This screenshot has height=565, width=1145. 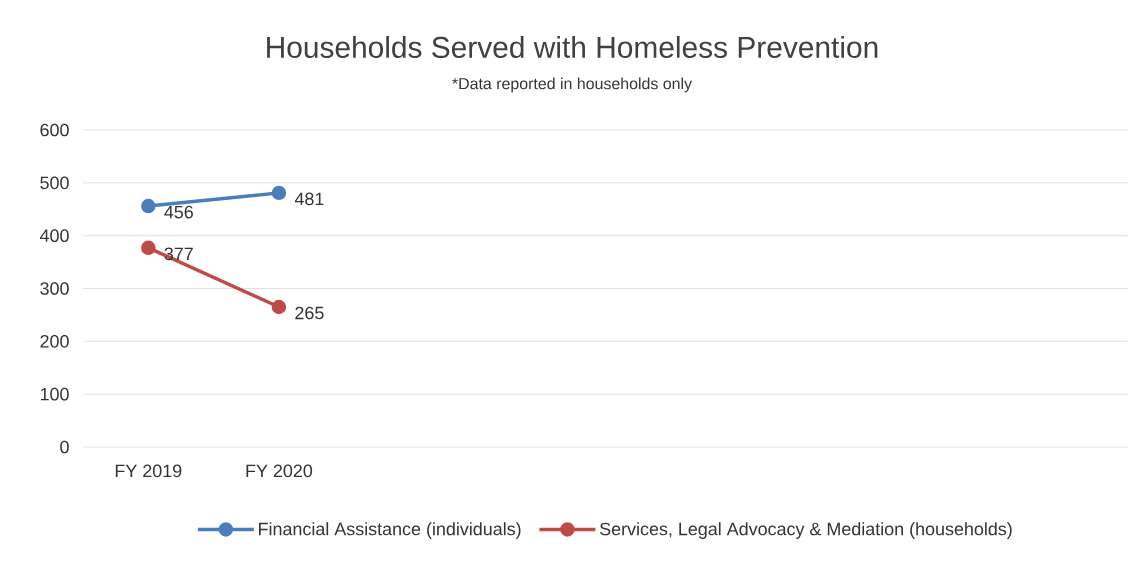 What do you see at coordinates (54, 183) in the screenshot?
I see `y-tick-label: 500` at bounding box center [54, 183].